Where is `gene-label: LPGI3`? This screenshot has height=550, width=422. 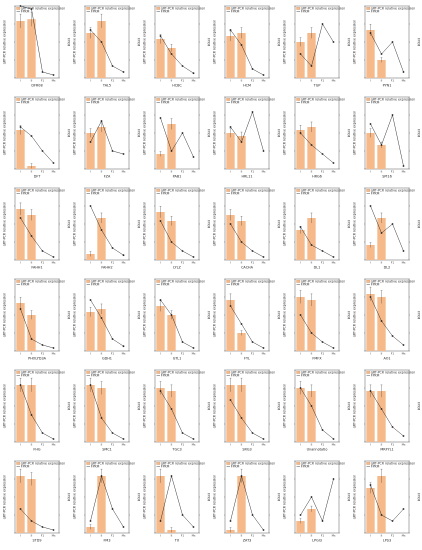 gene-label: LPGI3 is located at coordinates (317, 541).